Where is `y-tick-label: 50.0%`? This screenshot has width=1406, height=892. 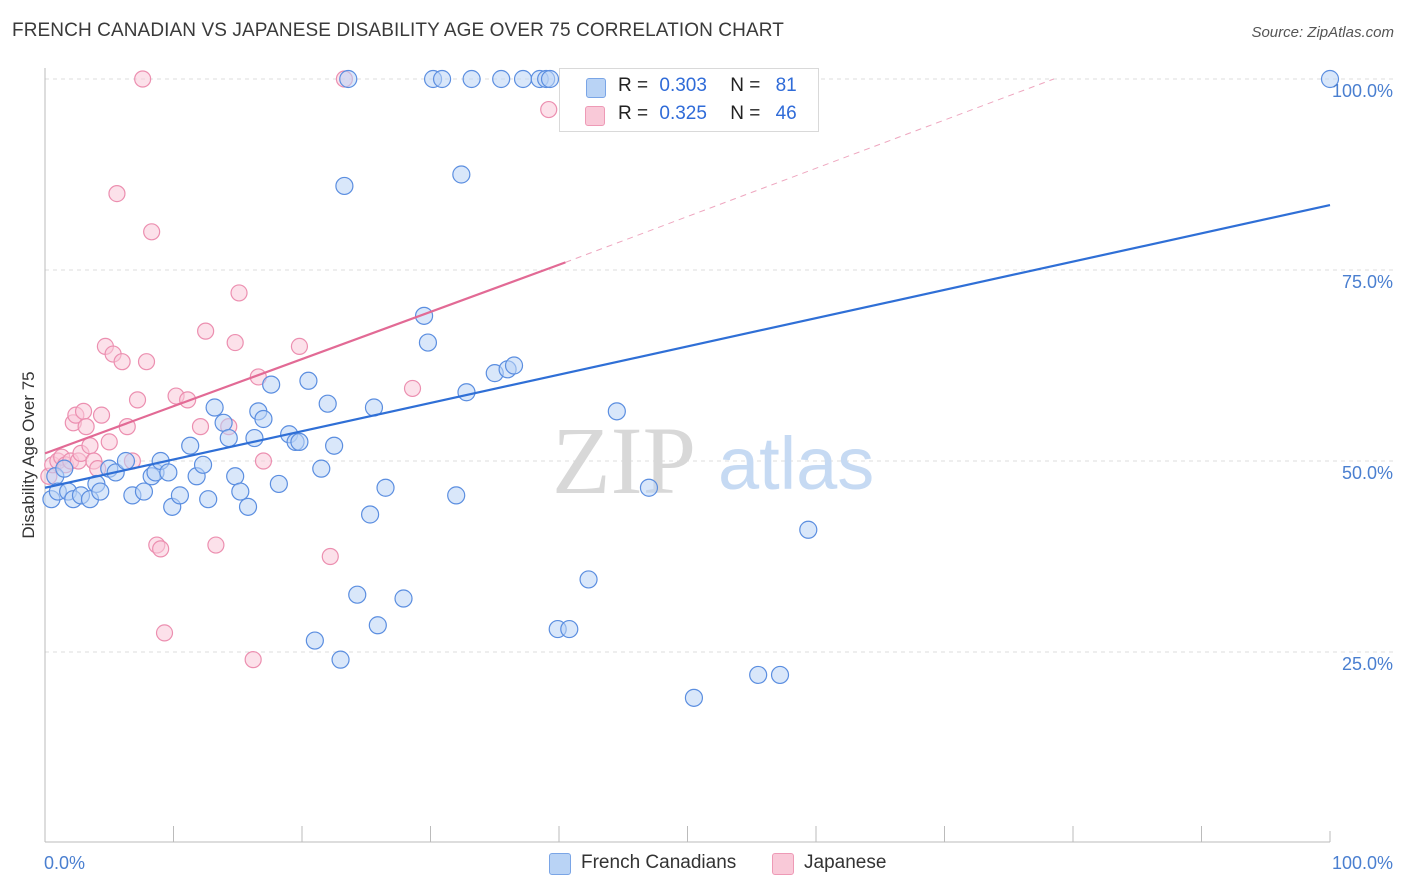 y-tick-label: 50.0% is located at coordinates (1367, 473).